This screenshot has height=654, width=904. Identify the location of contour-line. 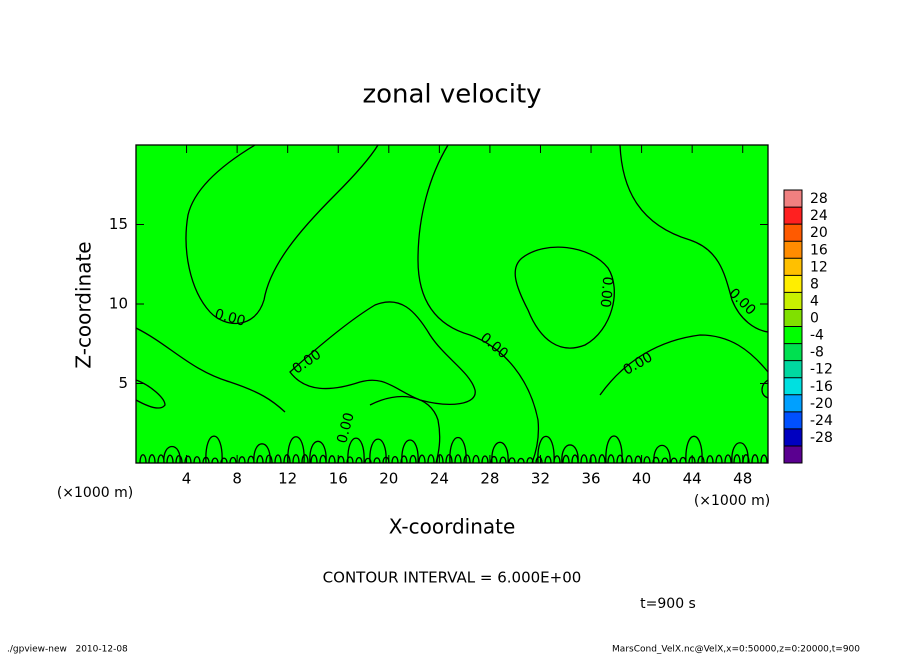
(453, 449).